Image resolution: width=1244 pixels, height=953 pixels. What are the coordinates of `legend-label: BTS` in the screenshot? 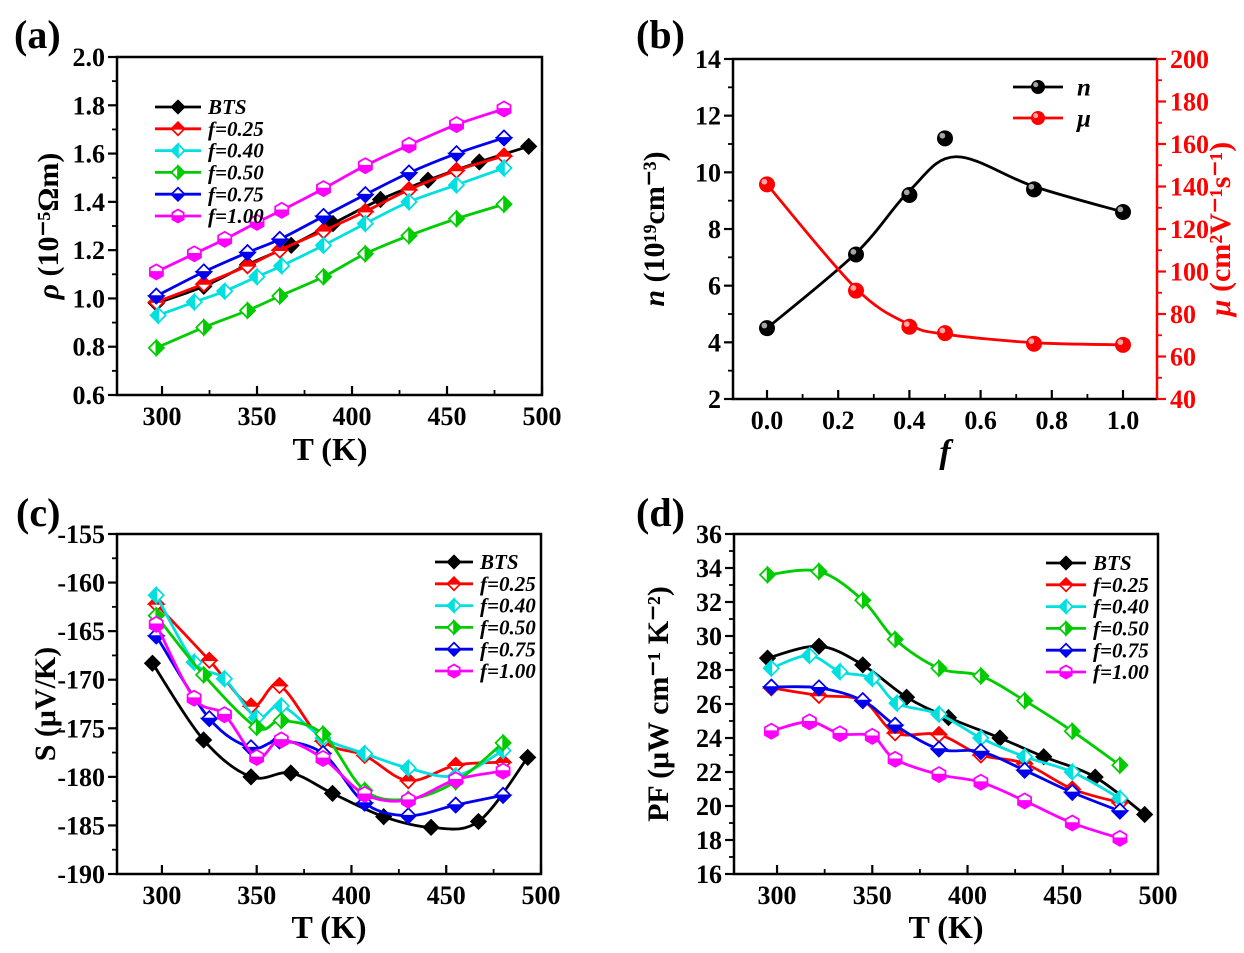 It's located at (1112, 563).